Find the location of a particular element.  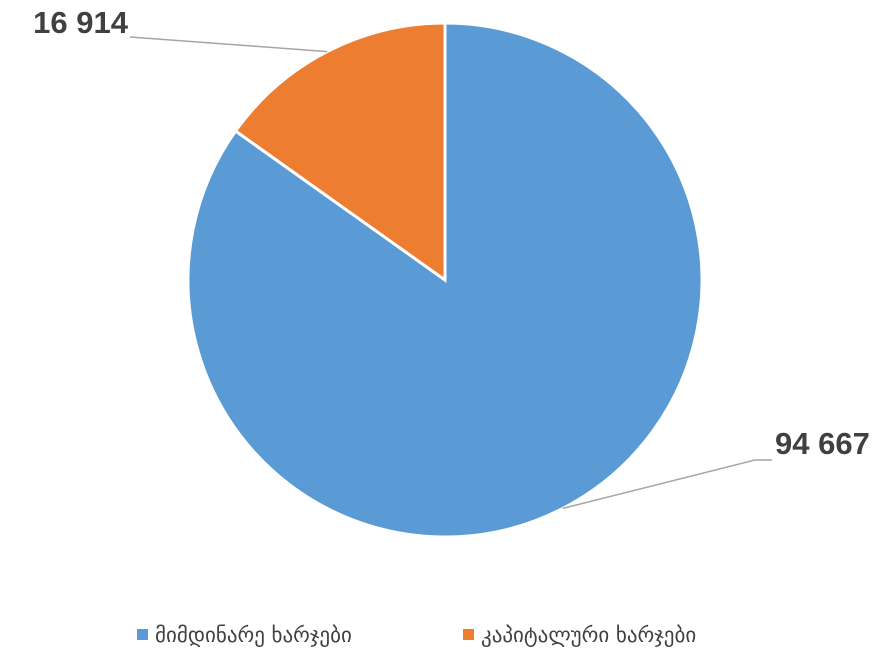

pie-slice is located at coordinates (340, 152).